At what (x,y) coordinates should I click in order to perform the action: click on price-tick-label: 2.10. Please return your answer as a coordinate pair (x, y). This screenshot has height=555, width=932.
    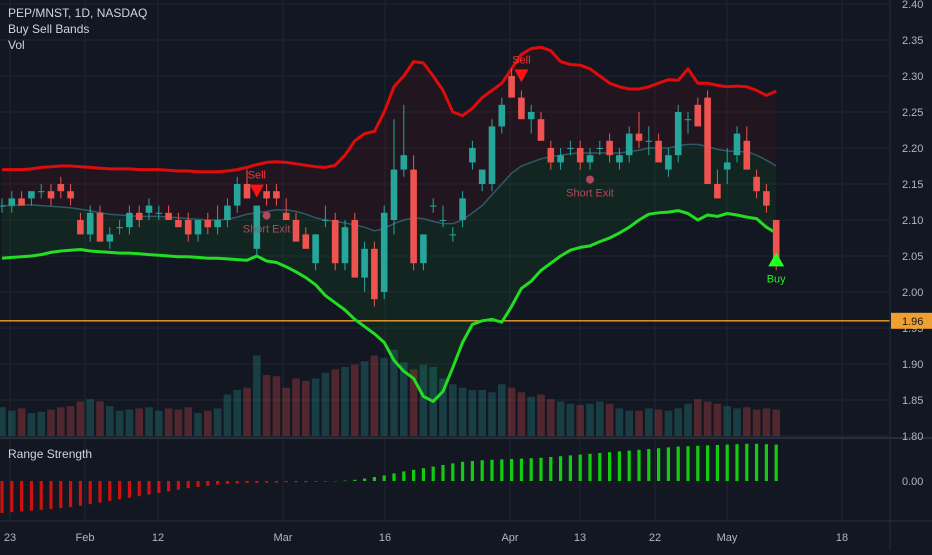
    Looking at the image, I should click on (912, 221).